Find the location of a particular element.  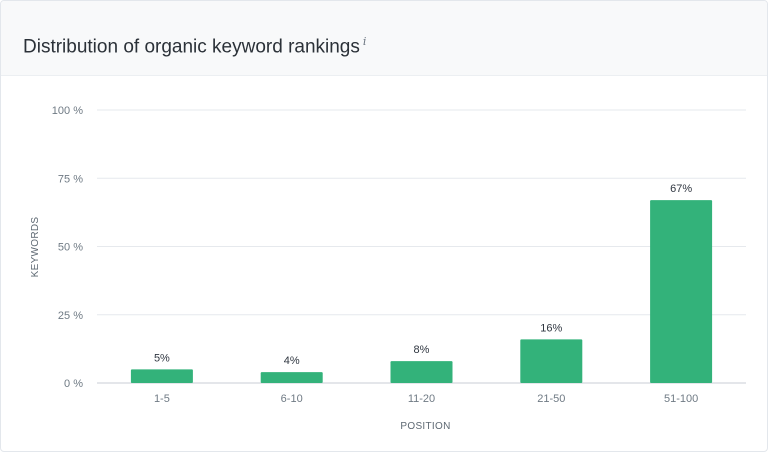

y-tick-label: 100 % is located at coordinates (67, 111).